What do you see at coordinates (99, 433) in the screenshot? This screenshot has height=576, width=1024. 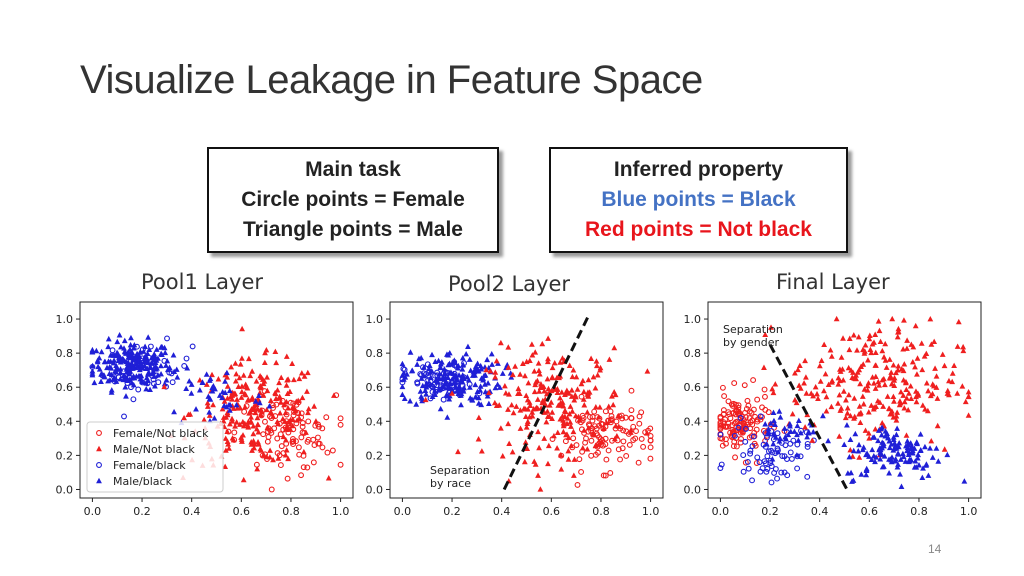 I see `legend-marker` at bounding box center [99, 433].